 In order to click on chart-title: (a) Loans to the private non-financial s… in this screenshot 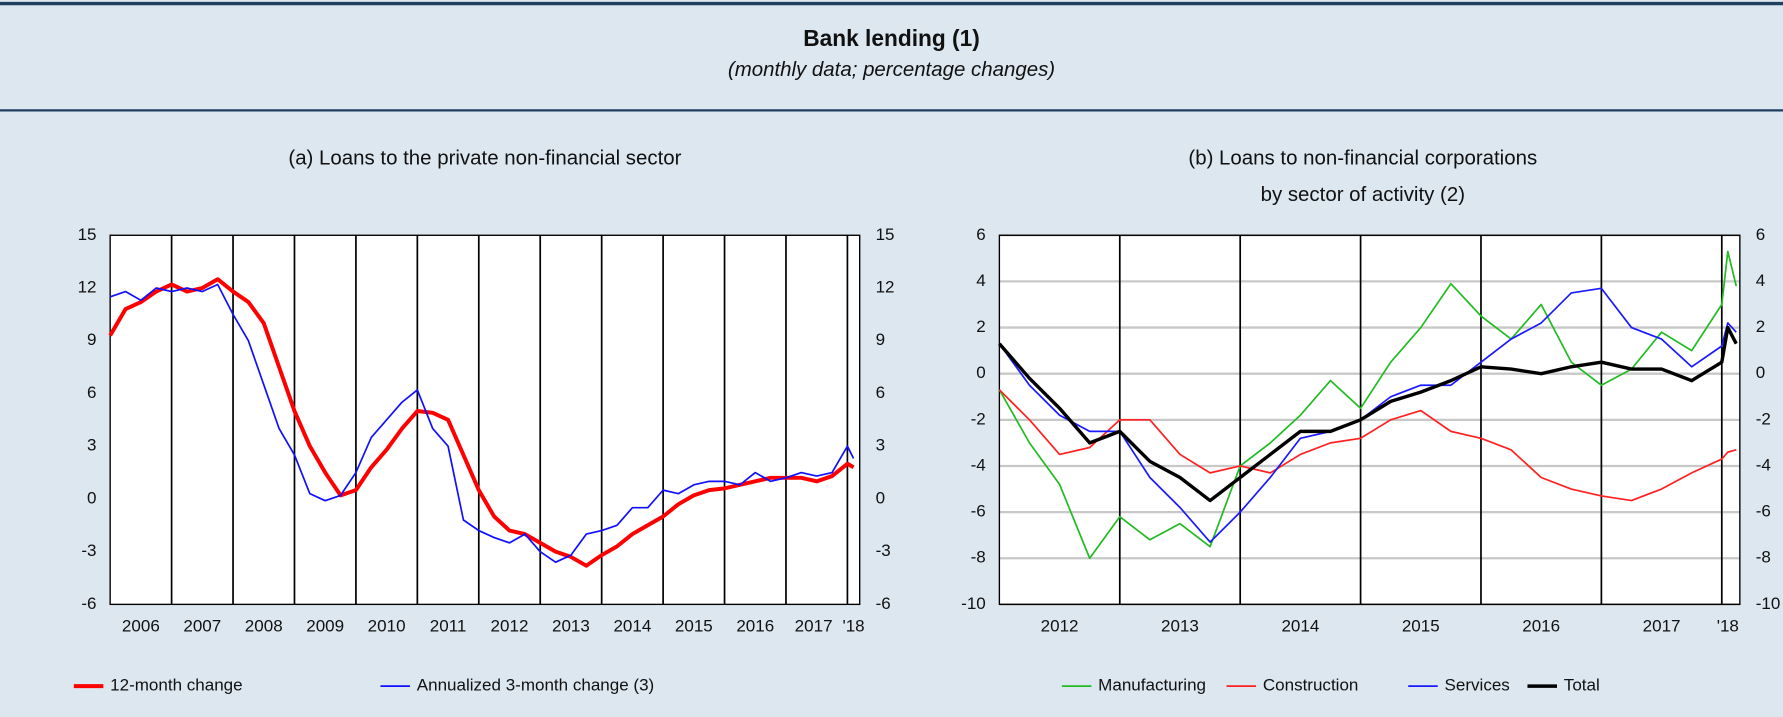, I will do `click(484, 158)`.